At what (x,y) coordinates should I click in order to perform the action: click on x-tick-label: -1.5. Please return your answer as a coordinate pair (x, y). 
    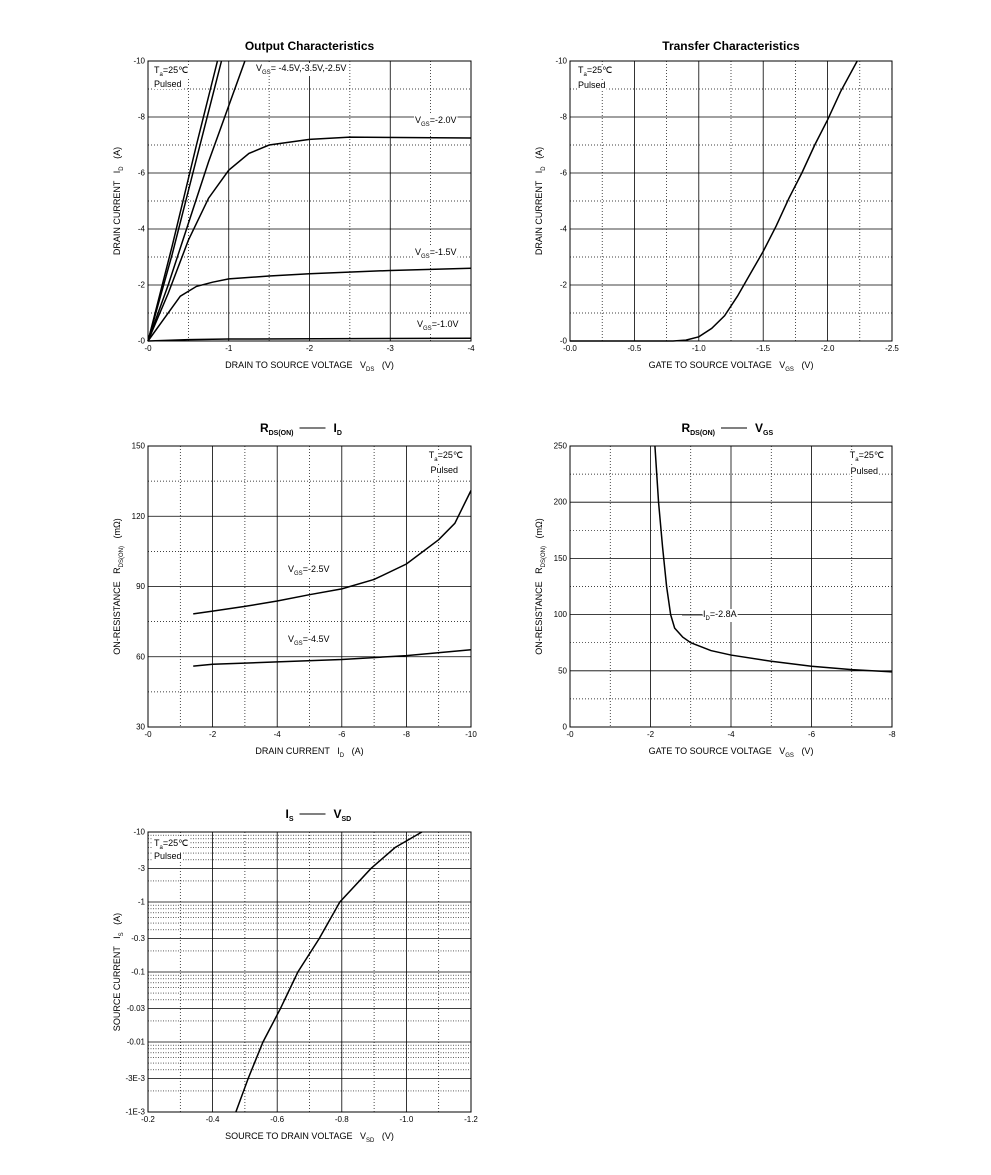
    Looking at the image, I should click on (763, 348).